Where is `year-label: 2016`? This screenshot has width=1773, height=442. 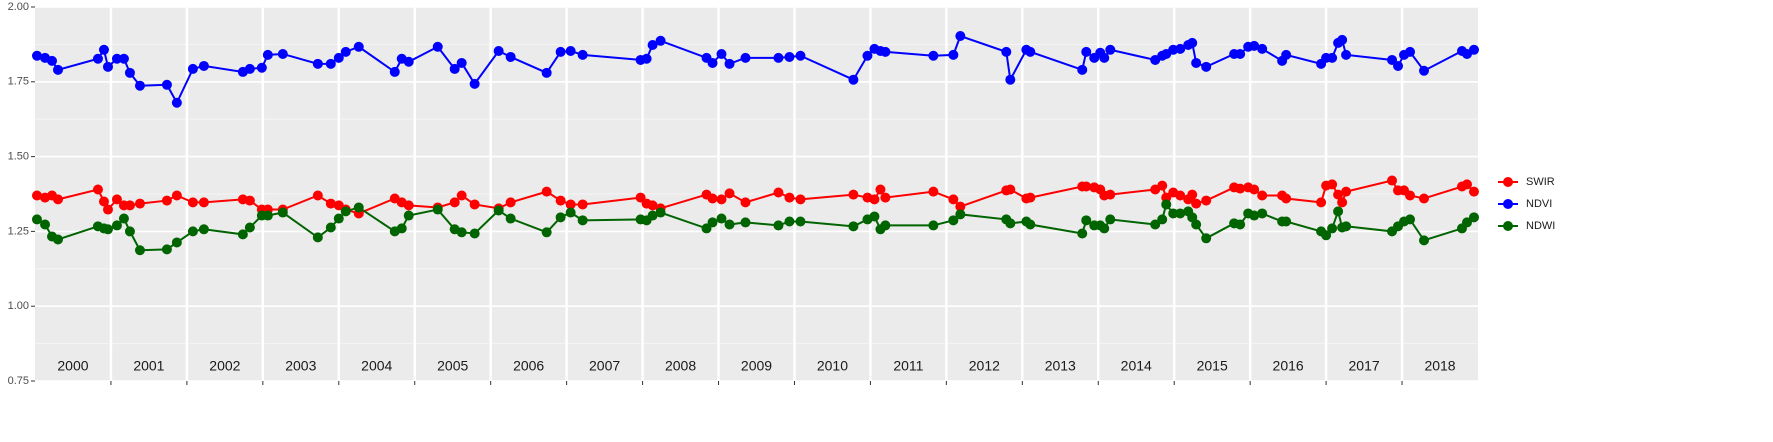
year-label: 2016 is located at coordinates (1288, 366).